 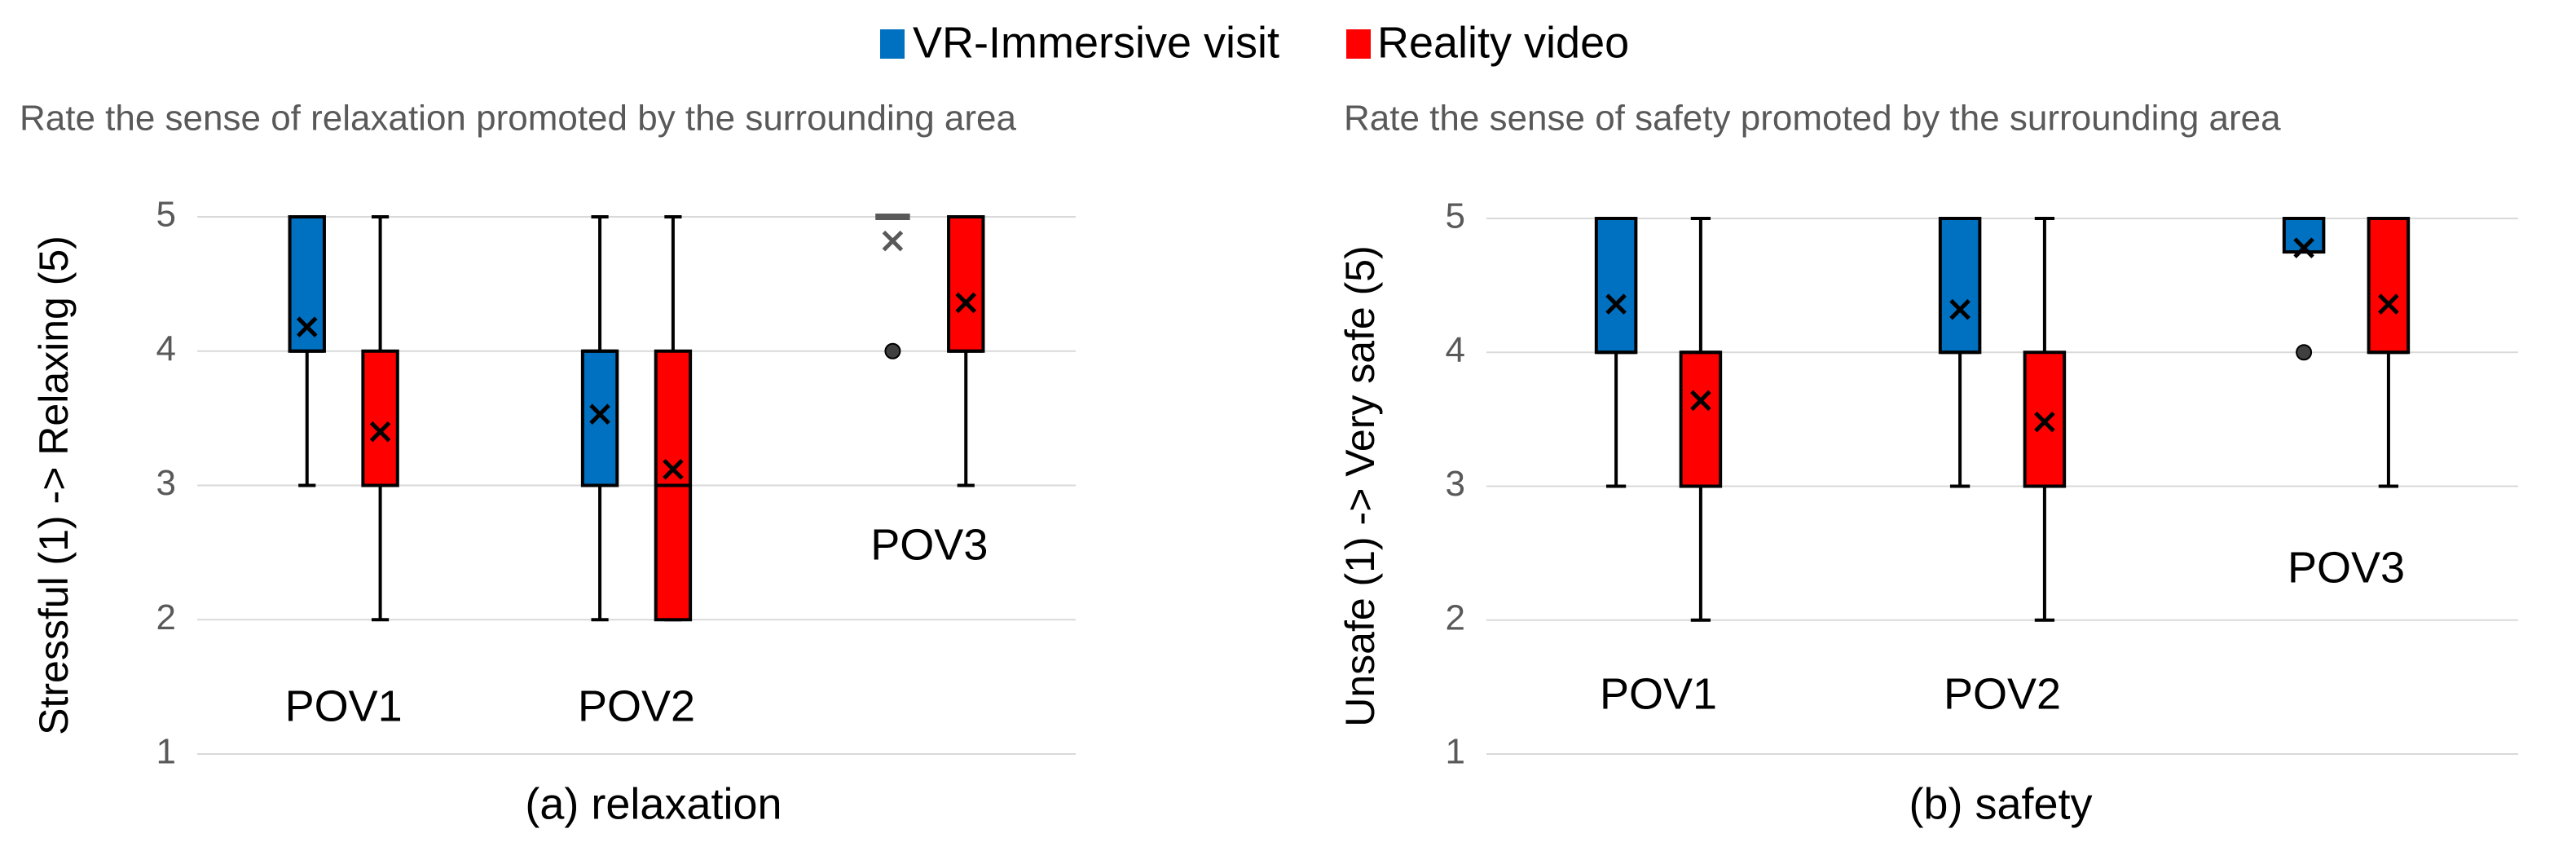 What do you see at coordinates (54, 485) in the screenshot?
I see `y-axis-label: Stressful (1) -> Relaxing (5)` at bounding box center [54, 485].